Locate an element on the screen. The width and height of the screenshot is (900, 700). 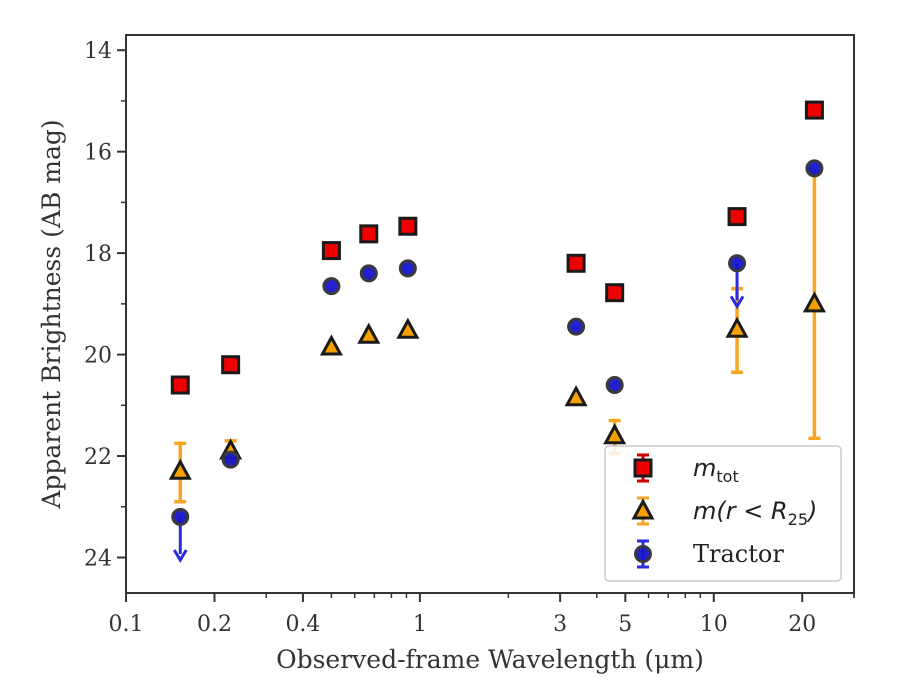
legend-marker-triangle is located at coordinates (643, 509).